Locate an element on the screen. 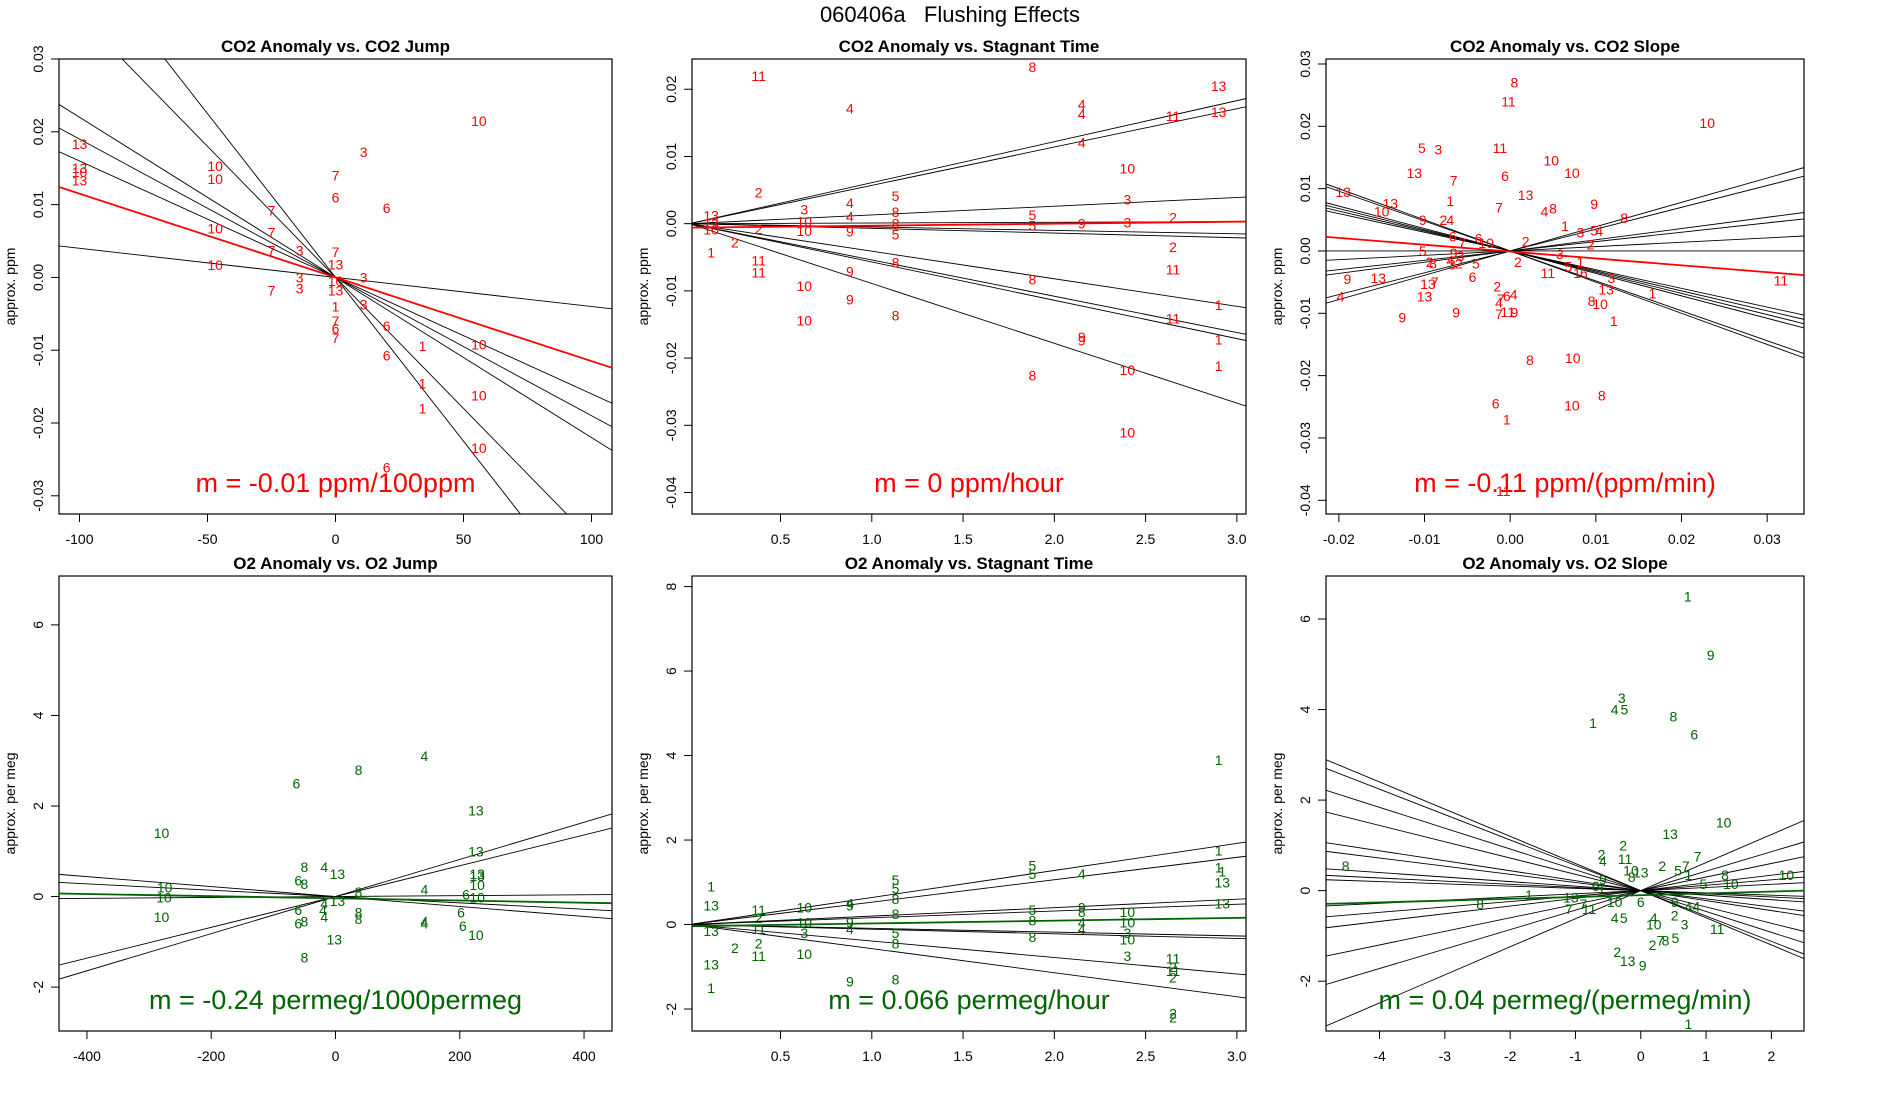 The image size is (1900, 1100). slope-annotation: m = 0.066 permeg/hour is located at coordinates (968, 1000).